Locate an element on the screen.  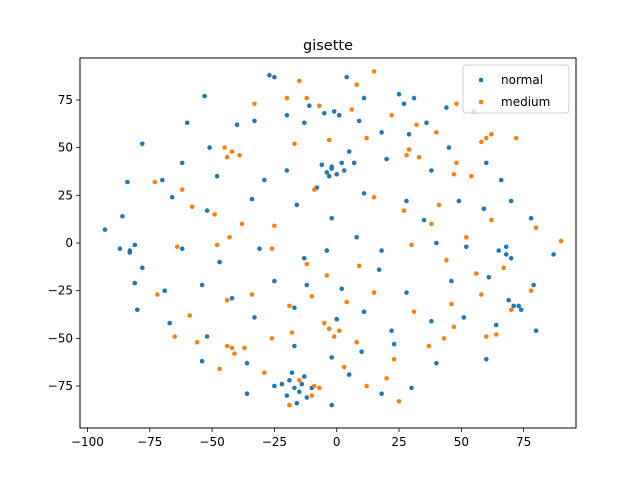
legend-marker-medium is located at coordinates (481, 102).